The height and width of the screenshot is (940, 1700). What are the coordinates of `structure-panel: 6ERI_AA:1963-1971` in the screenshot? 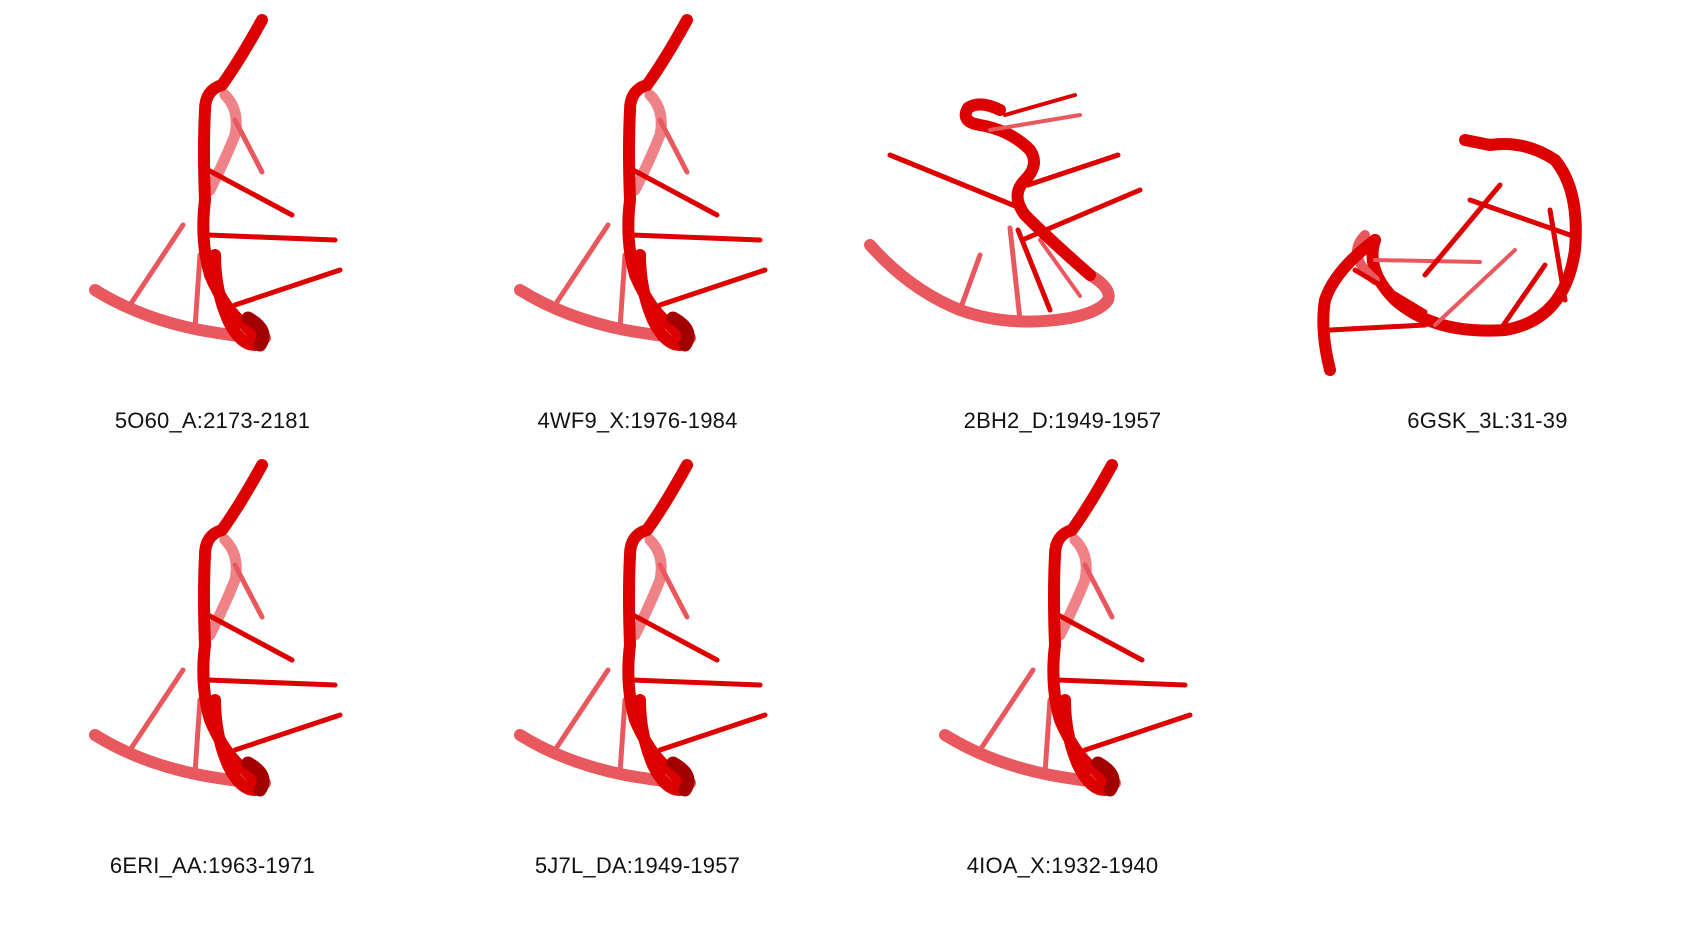 It's located at (212, 667).